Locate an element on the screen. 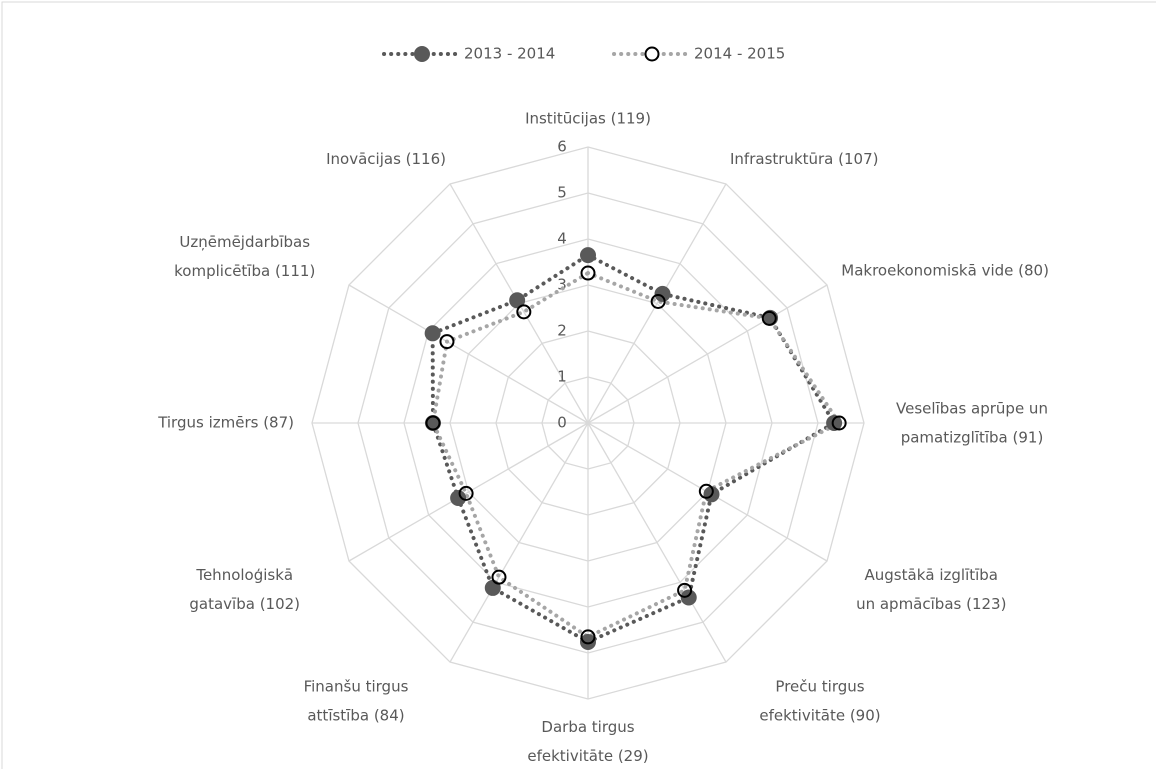 The height and width of the screenshot is (773, 1156). legend-label: 2013 - 2014 is located at coordinates (509, 54).